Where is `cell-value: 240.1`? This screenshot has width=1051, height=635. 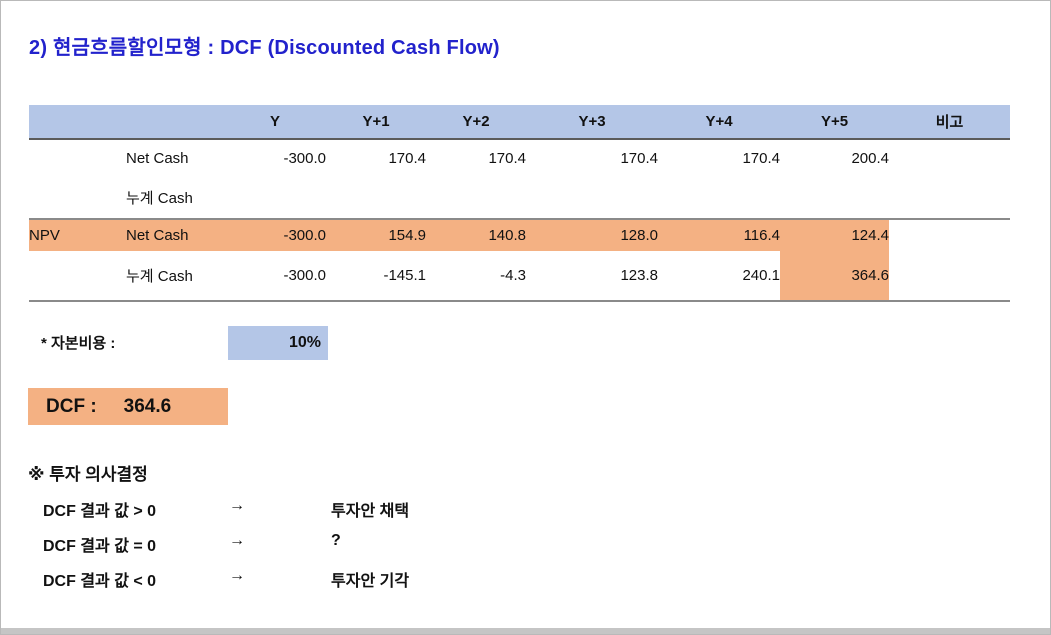 cell-value: 240.1 is located at coordinates (719, 276).